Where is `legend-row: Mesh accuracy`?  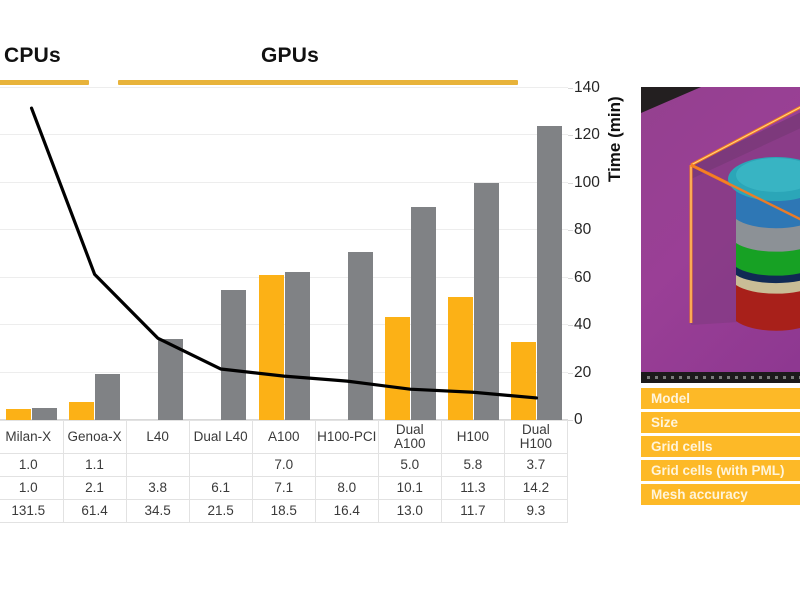
legend-row: Mesh accuracy is located at coordinates (720, 494).